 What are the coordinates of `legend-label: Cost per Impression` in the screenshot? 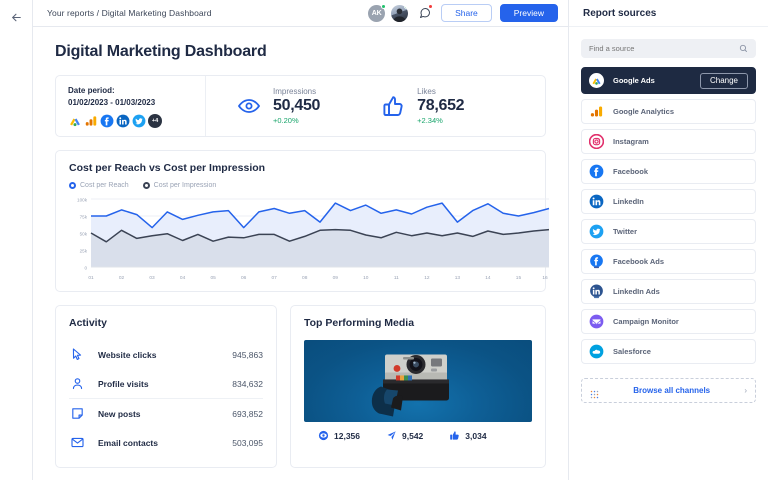 It's located at (185, 185).